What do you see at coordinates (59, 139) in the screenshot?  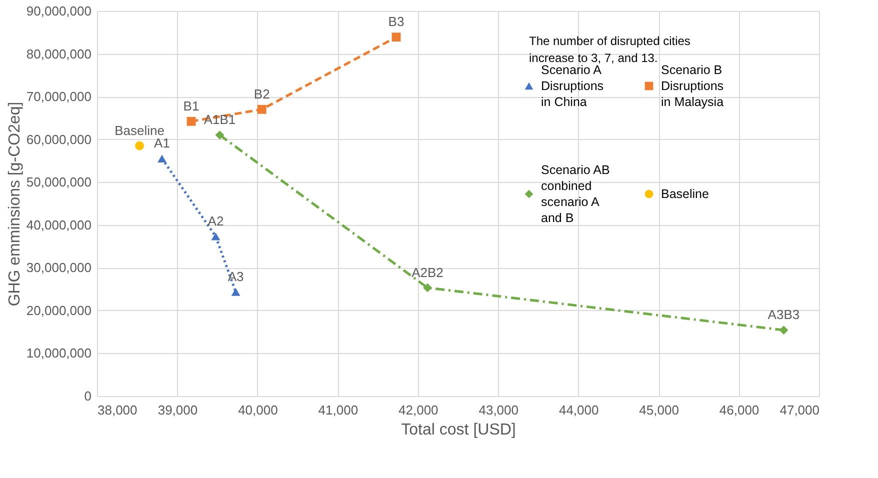 I see `y-tick-label: 60,000,000` at bounding box center [59, 139].